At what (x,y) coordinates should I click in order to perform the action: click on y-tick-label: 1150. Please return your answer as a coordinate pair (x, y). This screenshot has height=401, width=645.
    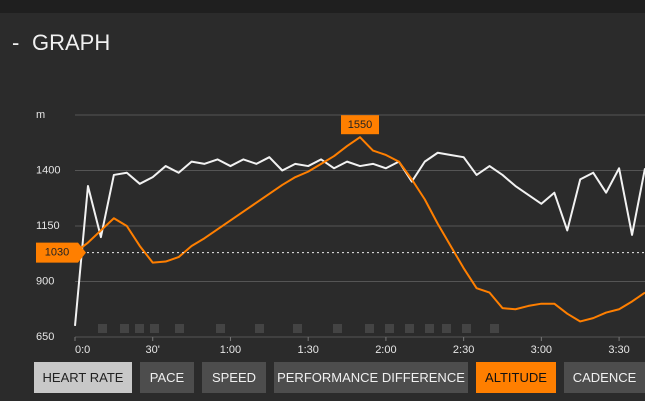
    Looking at the image, I should click on (48, 226).